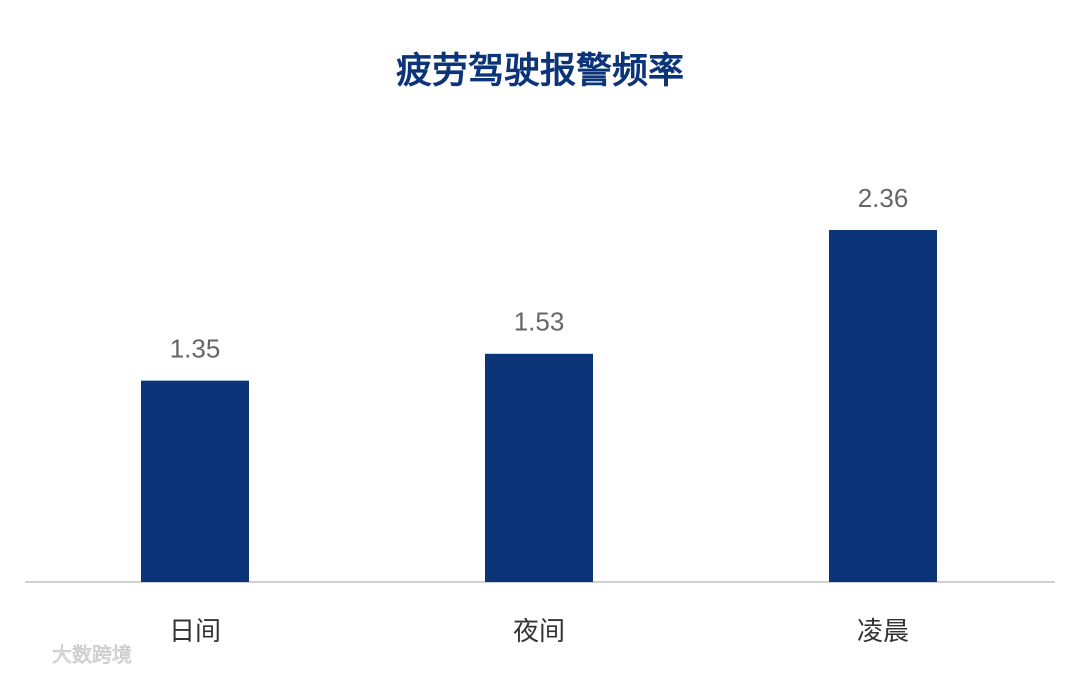 The height and width of the screenshot is (676, 1080). What do you see at coordinates (540, 70) in the screenshot?
I see `chart-title: 疲劳驾驶报警频率` at bounding box center [540, 70].